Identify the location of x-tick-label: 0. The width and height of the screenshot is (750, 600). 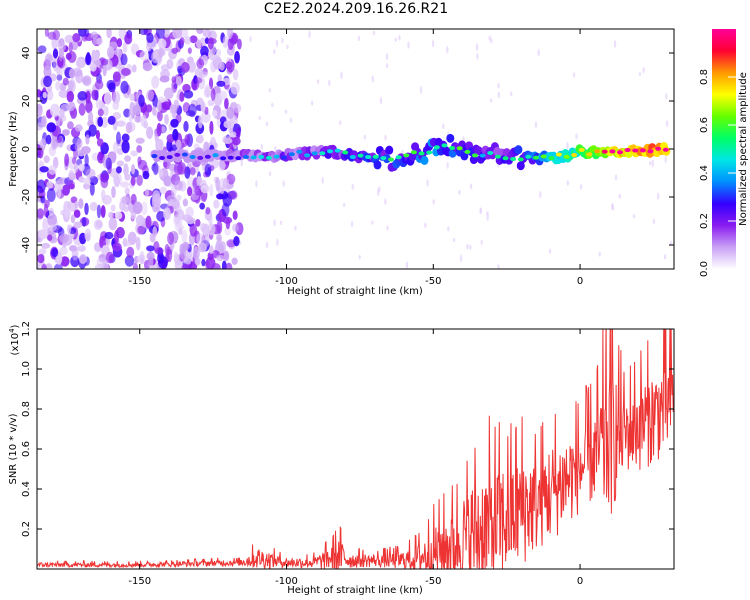
(580, 281).